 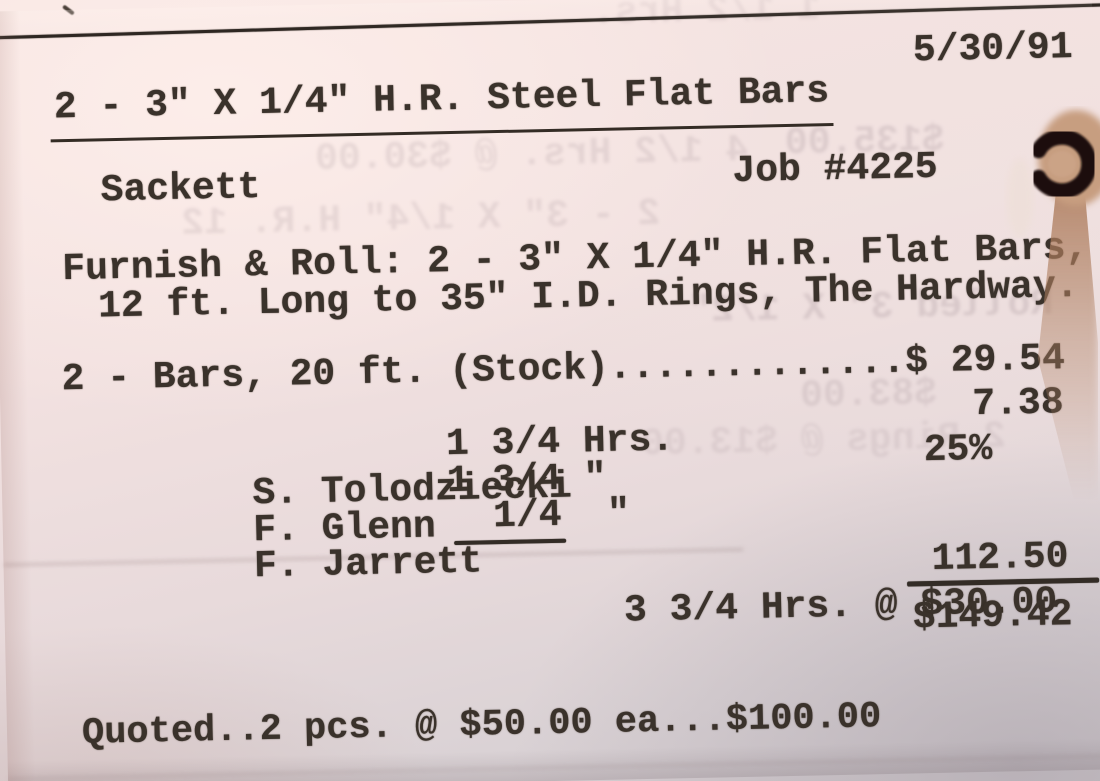 I want to click on job-number: Job #4225, so click(x=835, y=169).